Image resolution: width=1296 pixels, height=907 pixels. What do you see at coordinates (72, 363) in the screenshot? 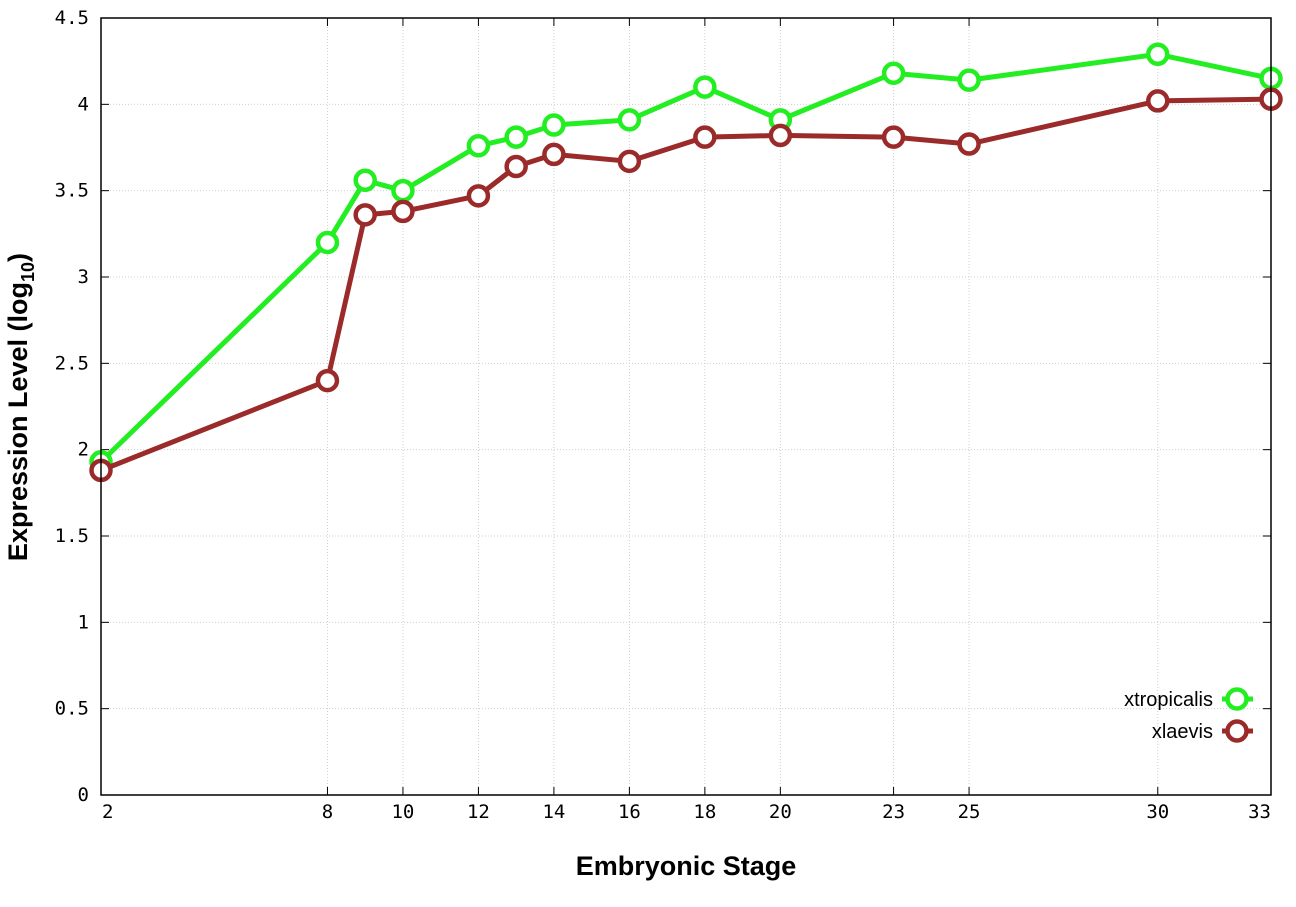
I see `y-tick-label: 2.5` at bounding box center [72, 363].